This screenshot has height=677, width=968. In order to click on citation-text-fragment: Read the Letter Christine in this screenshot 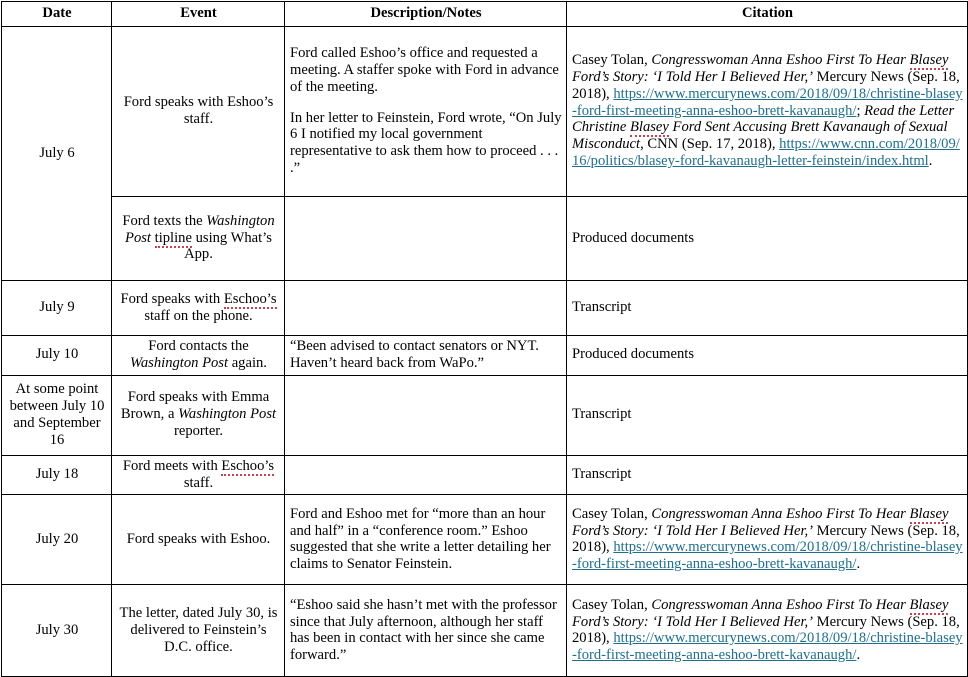, I will do `click(763, 119)`.